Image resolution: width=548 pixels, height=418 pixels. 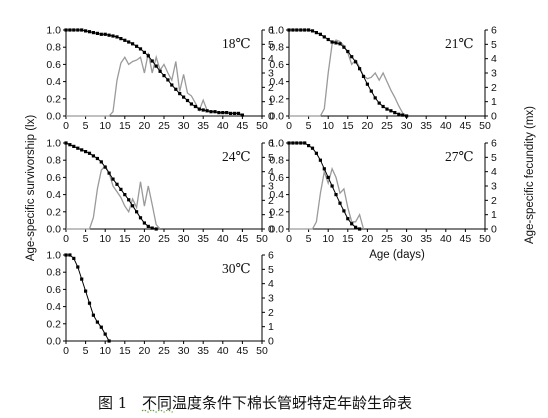 I want to click on x-tick-label: 10, so click(x=328, y=239).